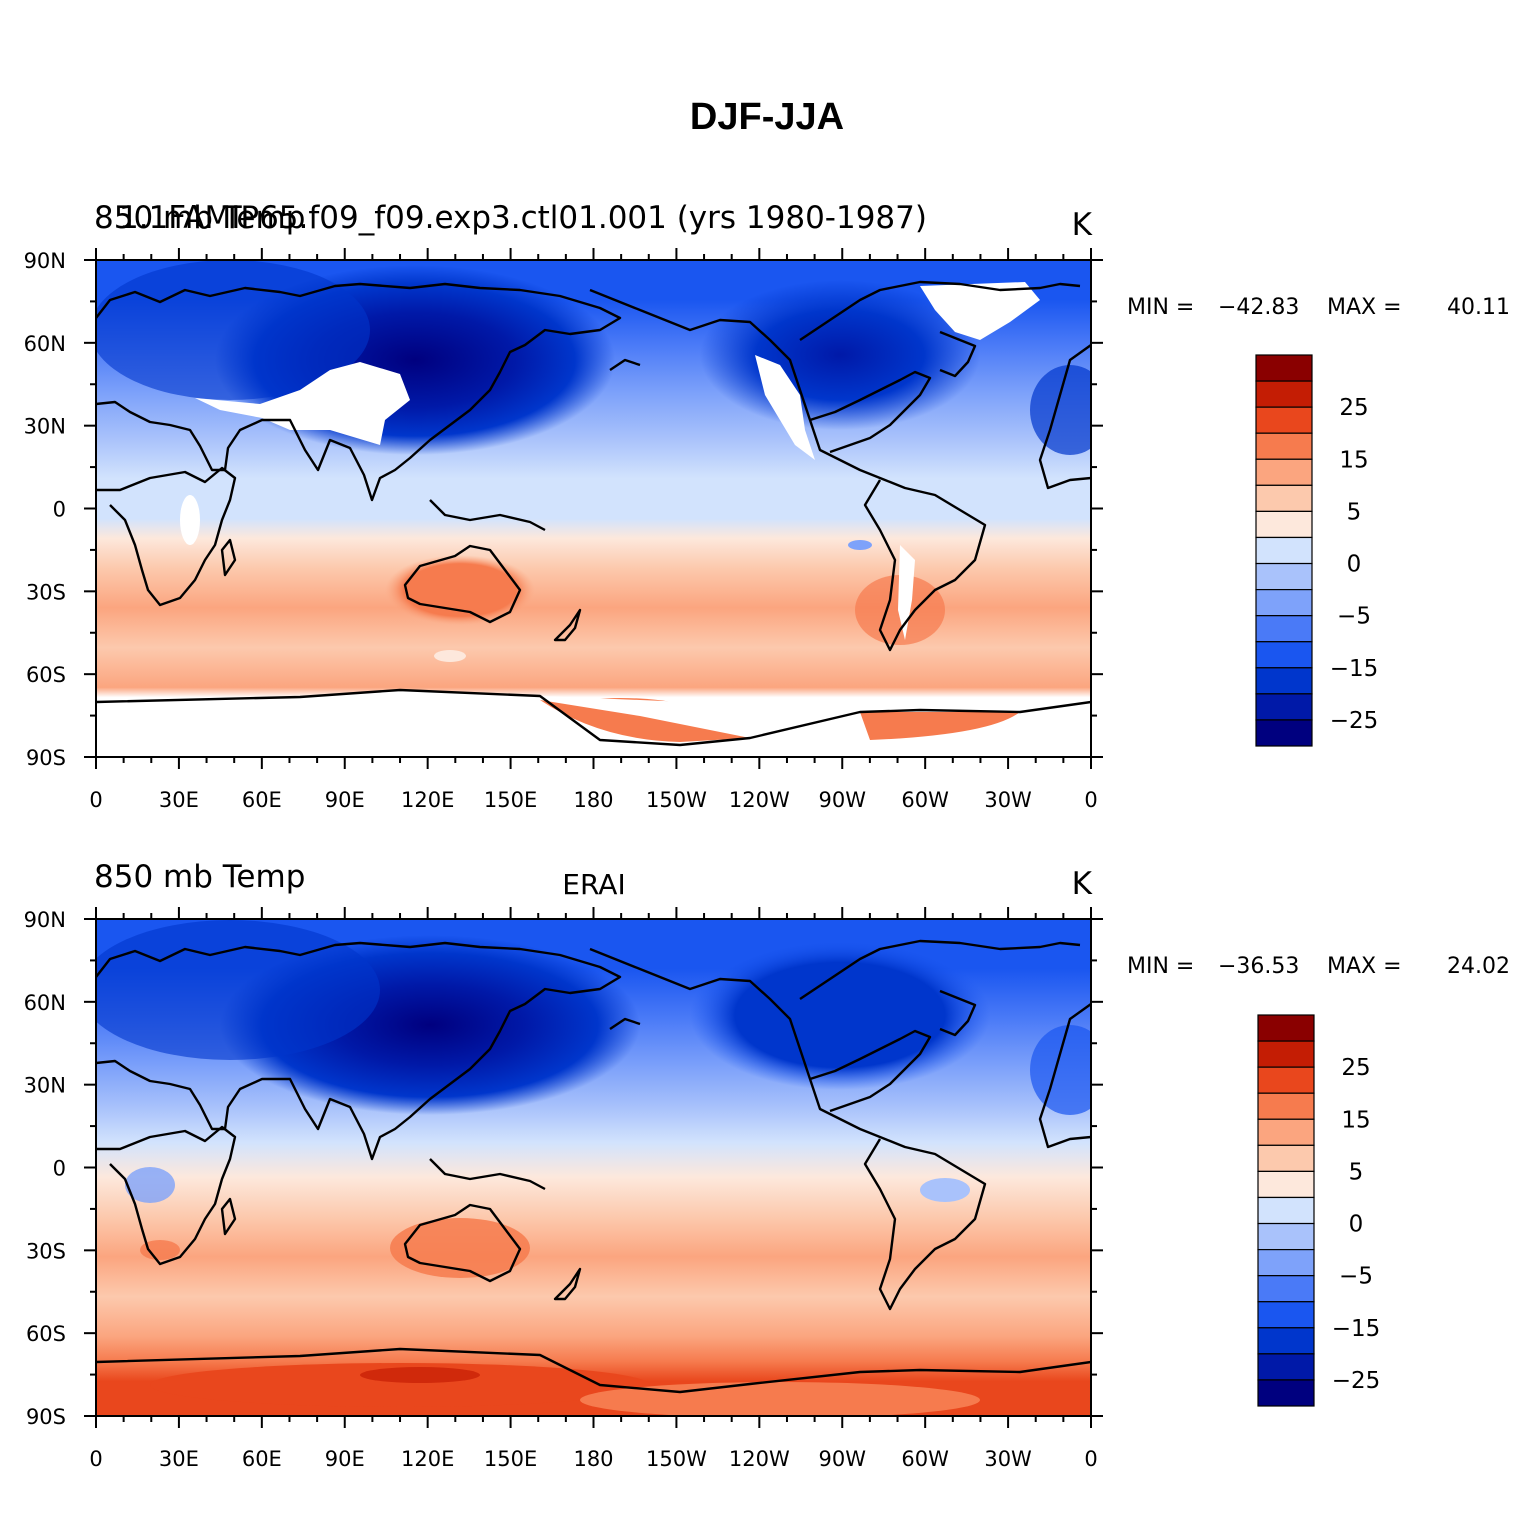 The height and width of the screenshot is (1535, 1535). Describe the element at coordinates (1082, 225) in the screenshot. I see `panel-1-units-label: K` at that location.